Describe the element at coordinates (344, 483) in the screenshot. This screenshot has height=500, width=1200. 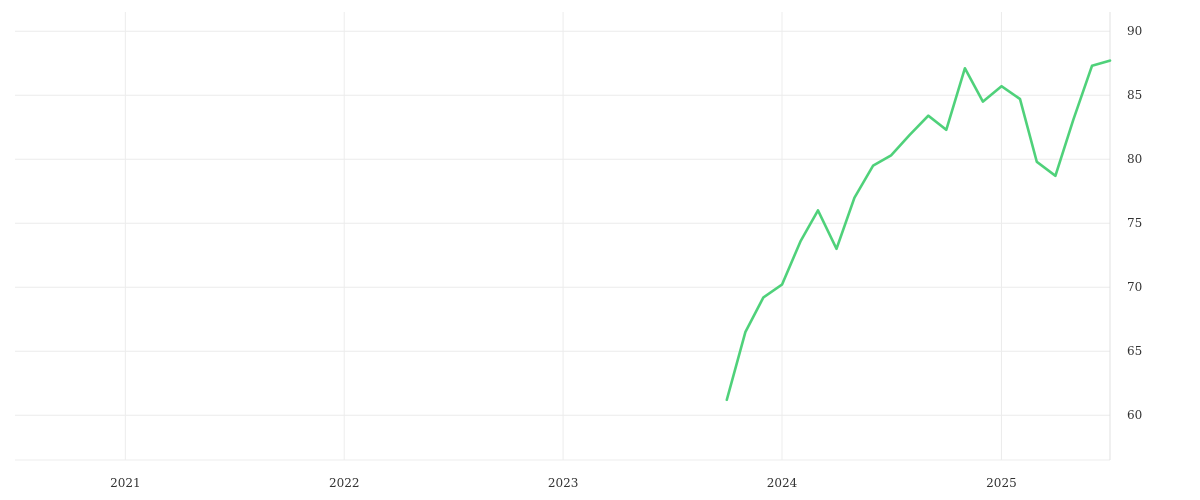
I see `x-tick-label: 2022` at that location.